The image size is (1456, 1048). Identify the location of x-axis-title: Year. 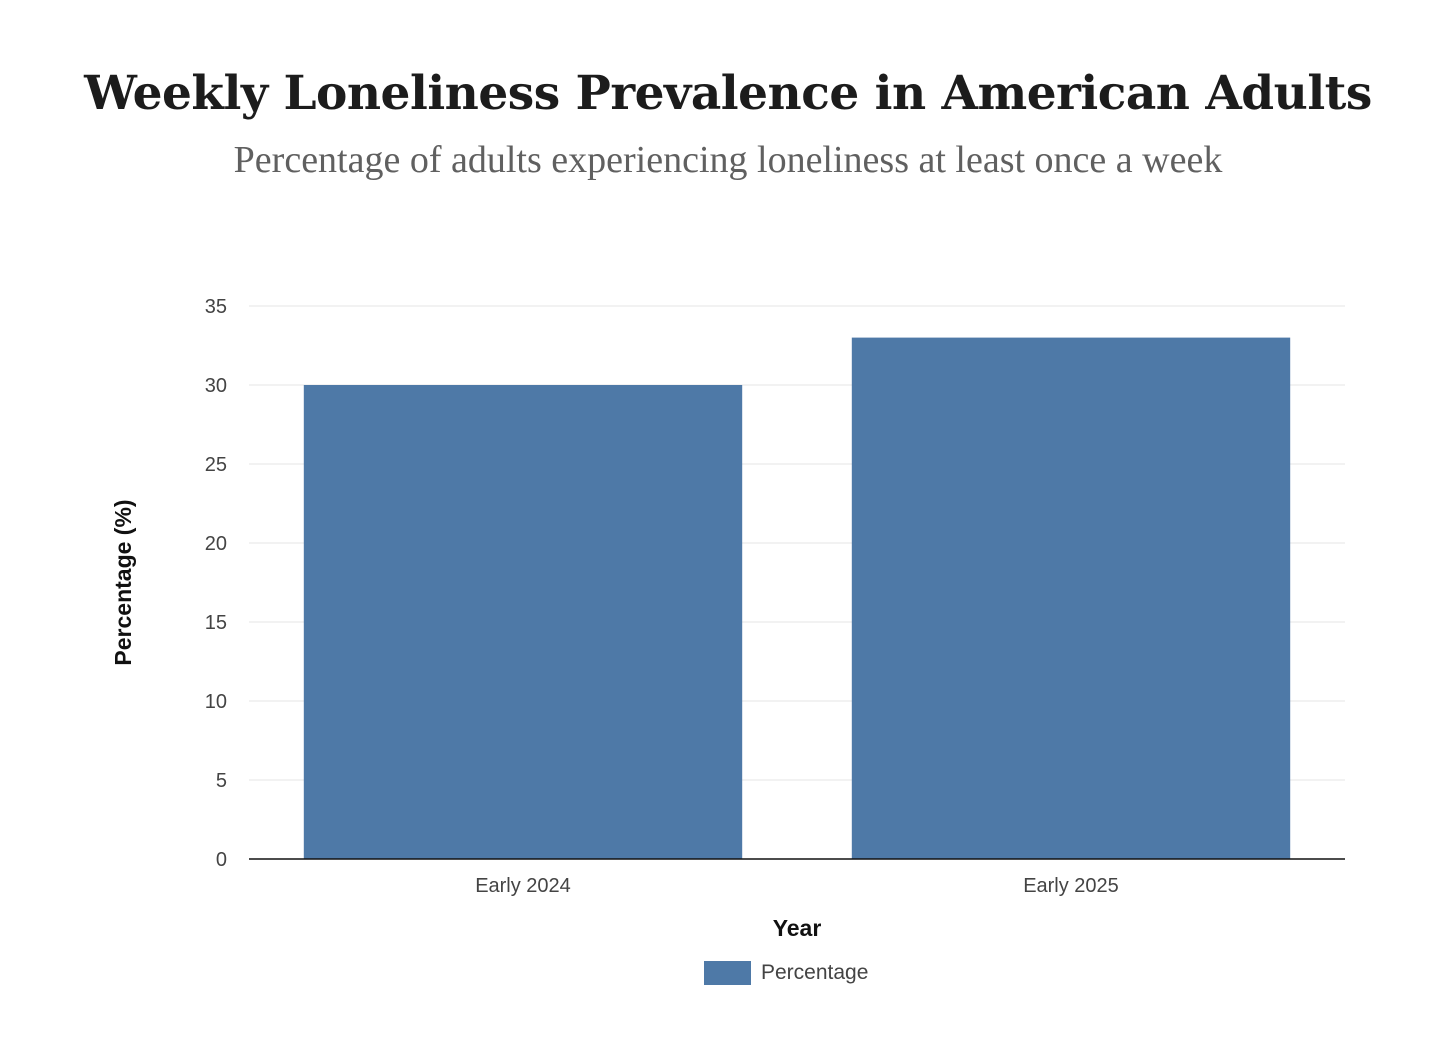
(797, 928).